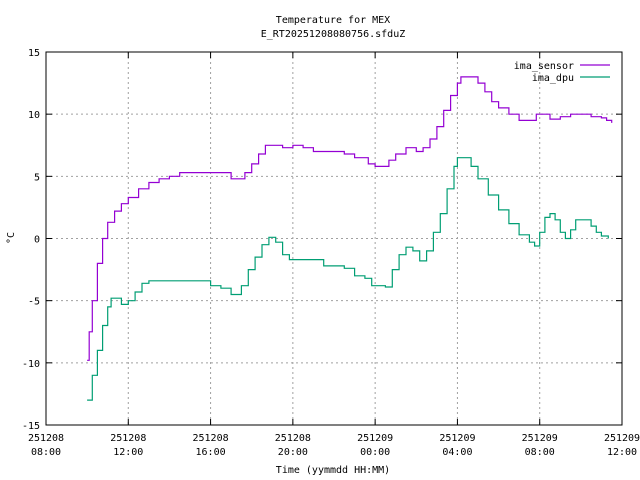 This screenshot has width=640, height=480. I want to click on x-tick-label-time: 20:00, so click(293, 452).